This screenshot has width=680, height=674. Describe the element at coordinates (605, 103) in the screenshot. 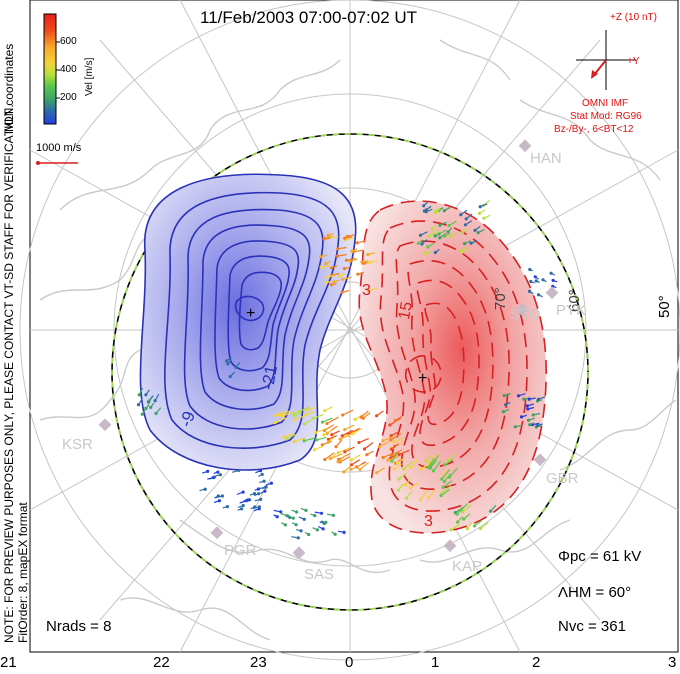

I see `imf-source-label: OMNI IMF` at that location.